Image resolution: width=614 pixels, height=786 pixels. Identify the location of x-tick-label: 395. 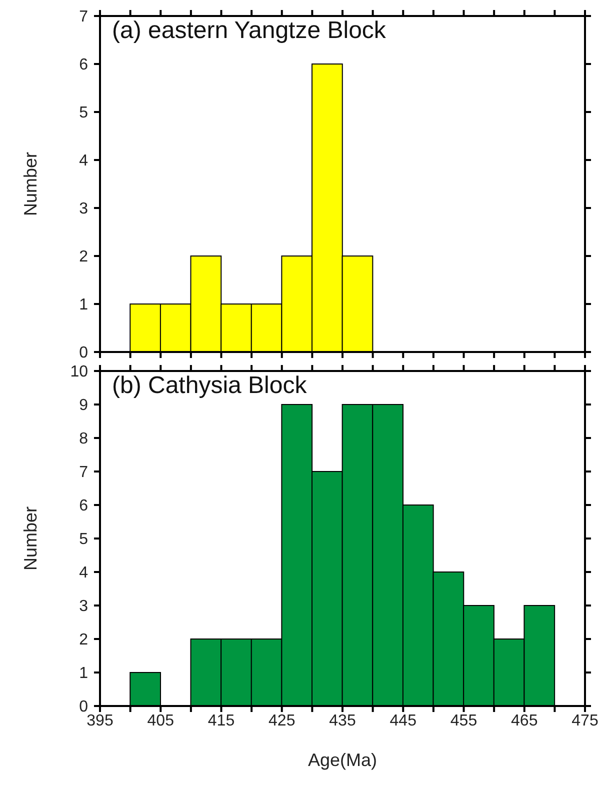
(100, 721).